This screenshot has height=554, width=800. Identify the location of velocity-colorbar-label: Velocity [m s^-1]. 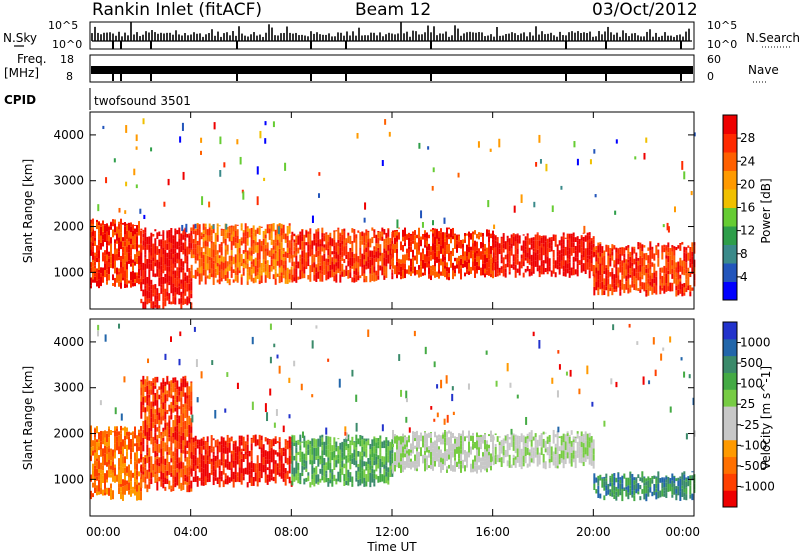
(766, 418).